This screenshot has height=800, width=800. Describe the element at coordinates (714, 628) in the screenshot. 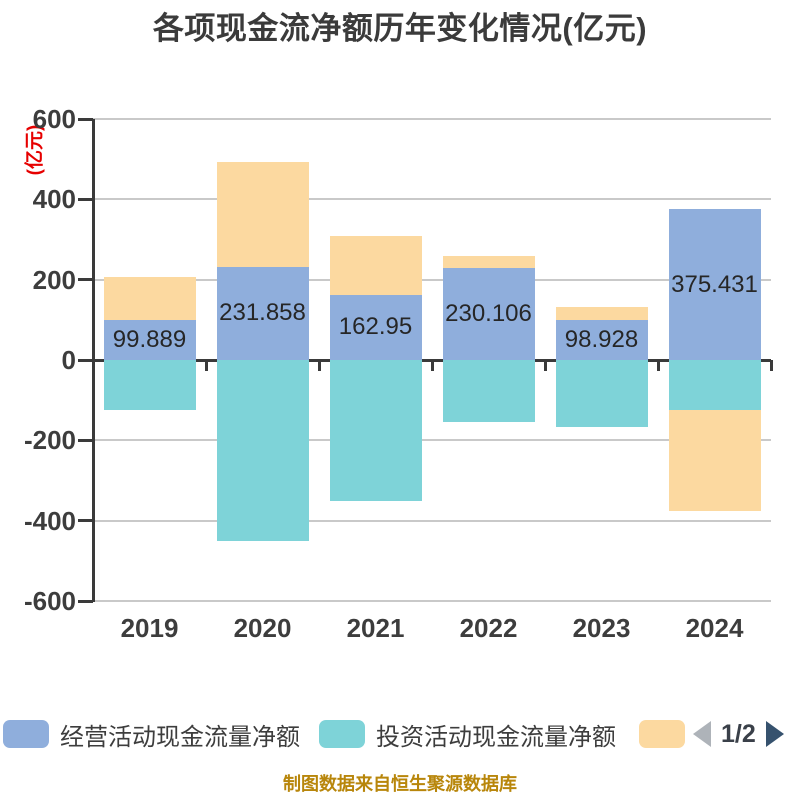

I see `x-axis-label: 2024` at that location.